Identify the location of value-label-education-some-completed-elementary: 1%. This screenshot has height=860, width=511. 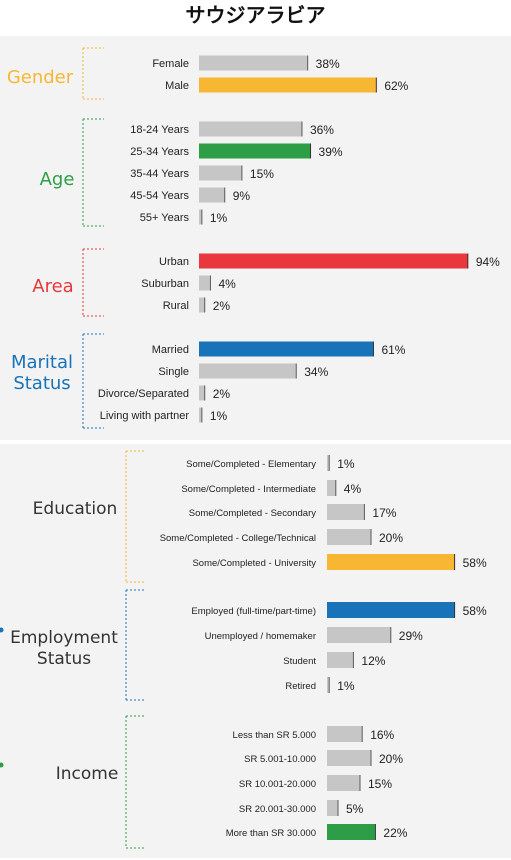
(346, 464).